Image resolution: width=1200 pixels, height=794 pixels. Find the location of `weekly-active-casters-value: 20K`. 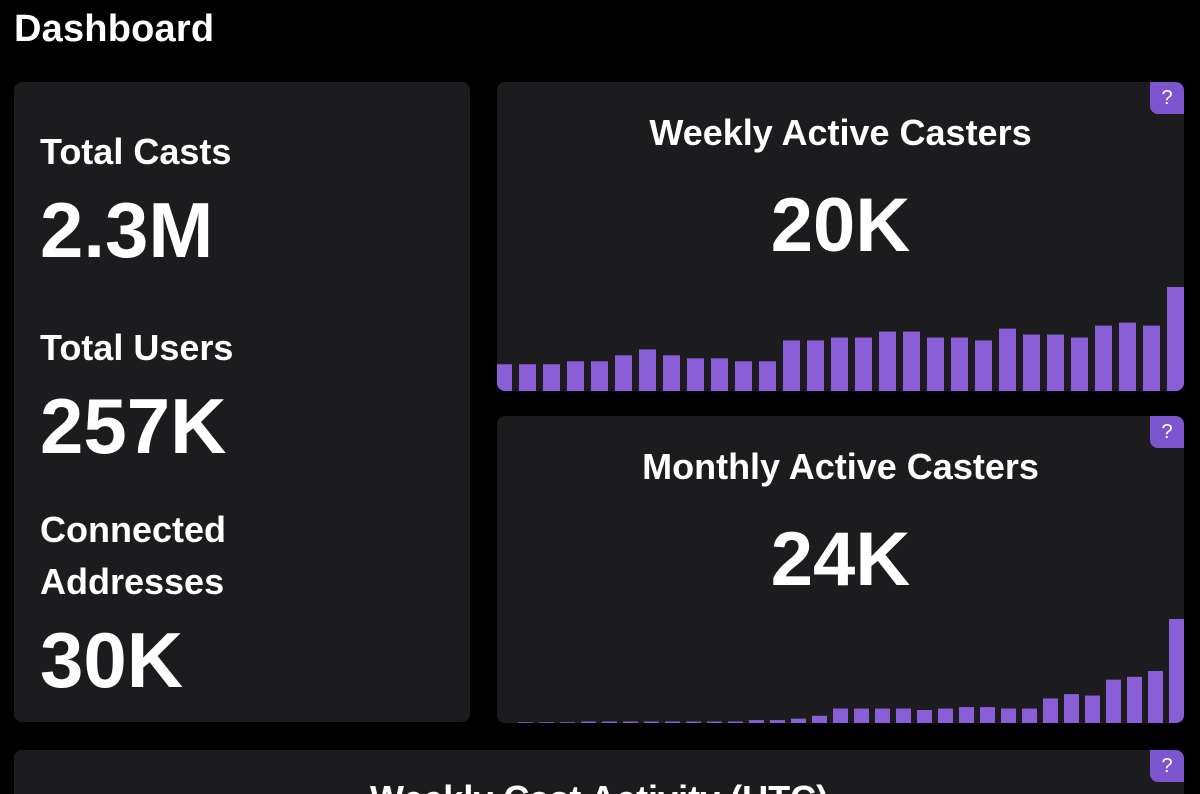

weekly-active-casters-value: 20K is located at coordinates (840, 225).